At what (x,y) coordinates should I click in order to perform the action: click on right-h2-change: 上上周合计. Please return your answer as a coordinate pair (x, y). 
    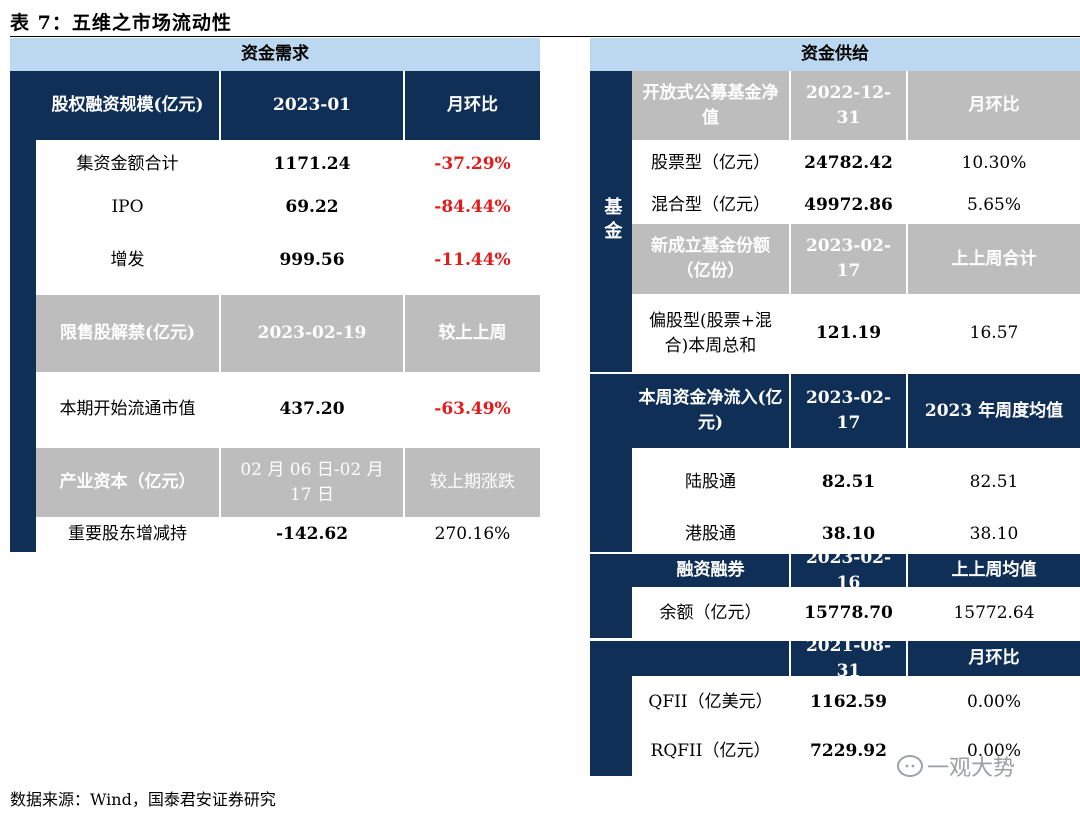
    Looking at the image, I should click on (994, 259).